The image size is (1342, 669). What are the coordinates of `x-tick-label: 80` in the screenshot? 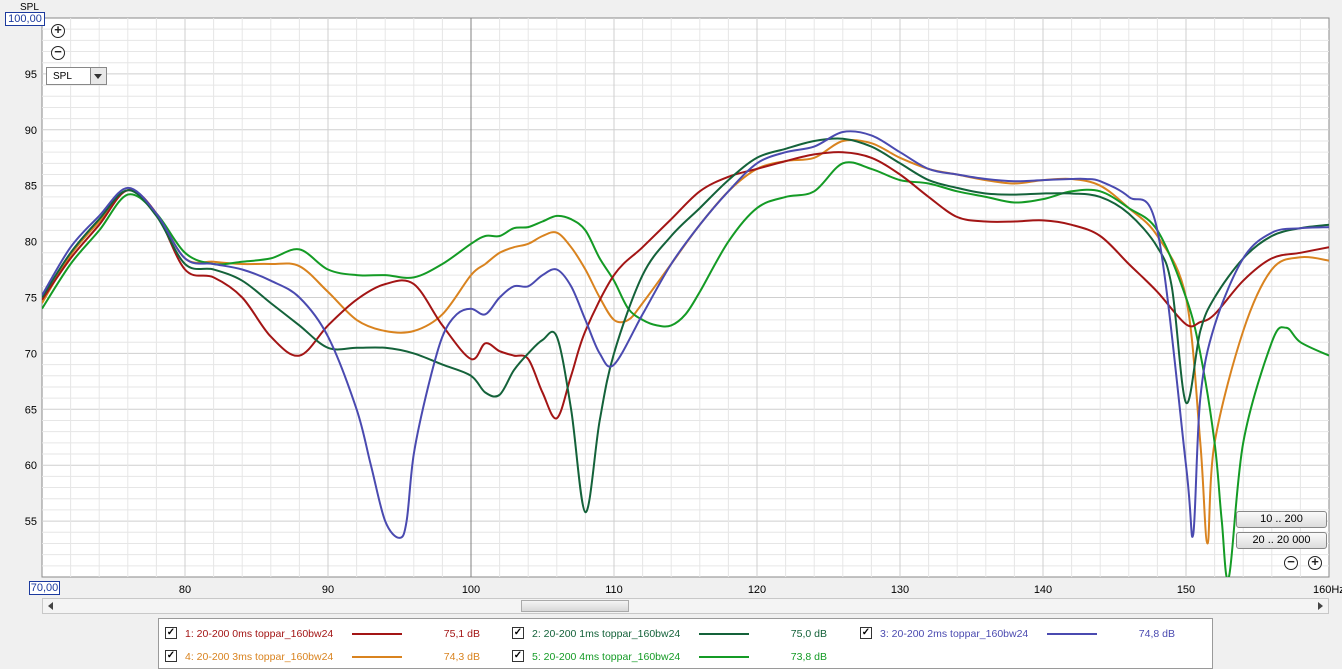 It's located at (185, 590).